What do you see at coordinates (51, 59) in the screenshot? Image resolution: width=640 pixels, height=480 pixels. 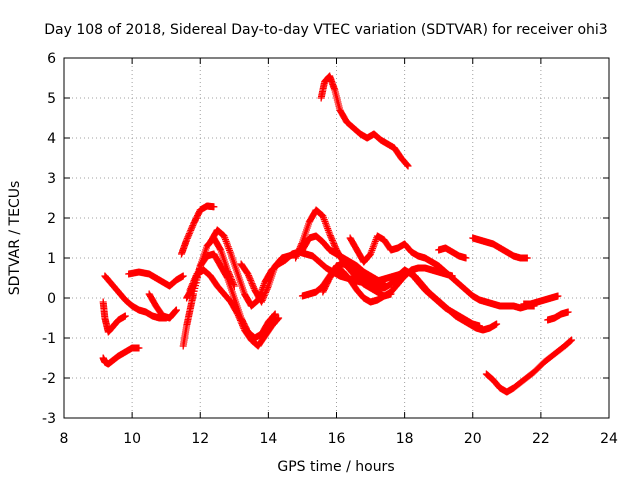 I see `y-tick-label: 6` at bounding box center [51, 59].